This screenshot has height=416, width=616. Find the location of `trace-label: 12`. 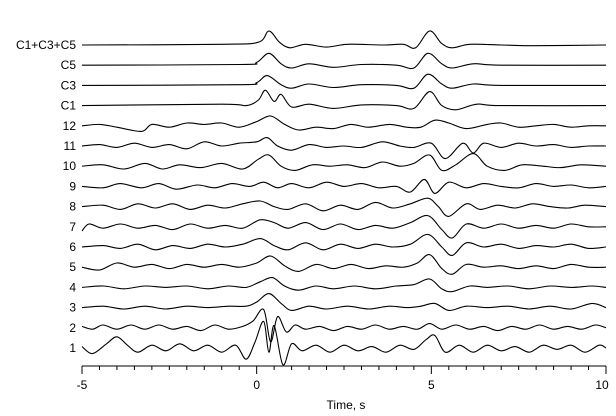

trace-label: 12 is located at coordinates (70, 126).